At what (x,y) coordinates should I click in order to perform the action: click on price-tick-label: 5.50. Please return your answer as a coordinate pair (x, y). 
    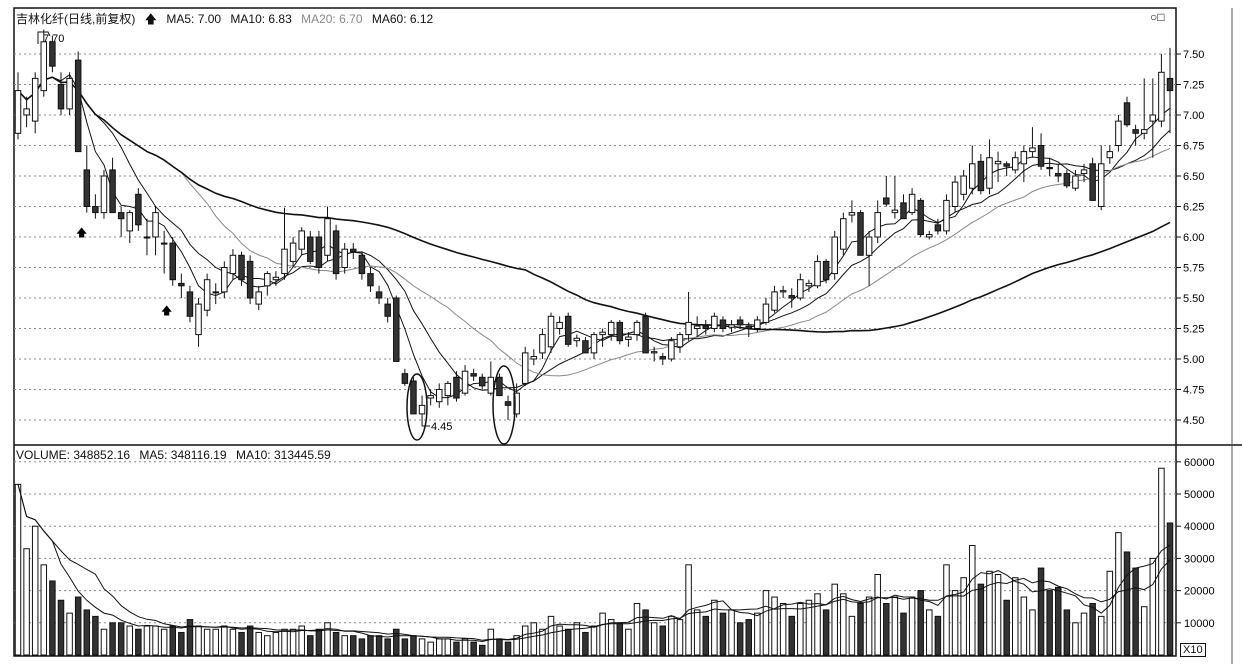
    Looking at the image, I should click on (1193, 299).